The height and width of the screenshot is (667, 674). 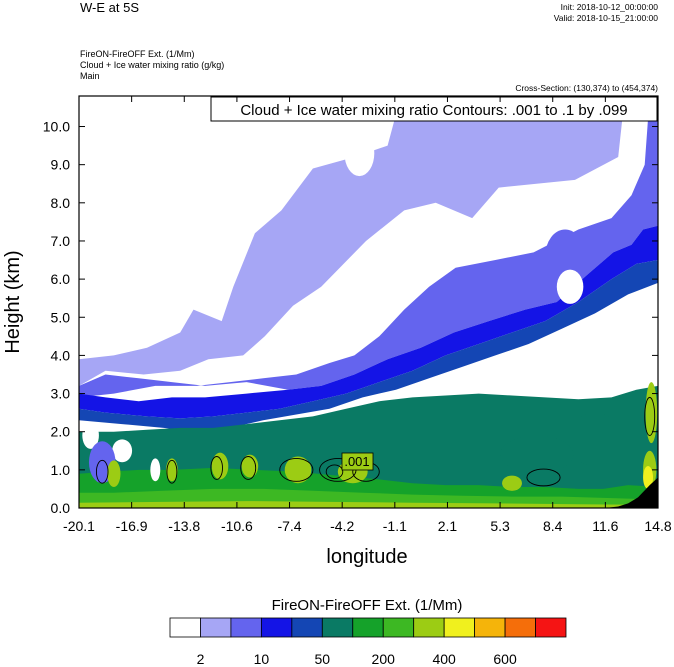 I want to click on y-tick-label: 7.0, so click(x=61, y=241).